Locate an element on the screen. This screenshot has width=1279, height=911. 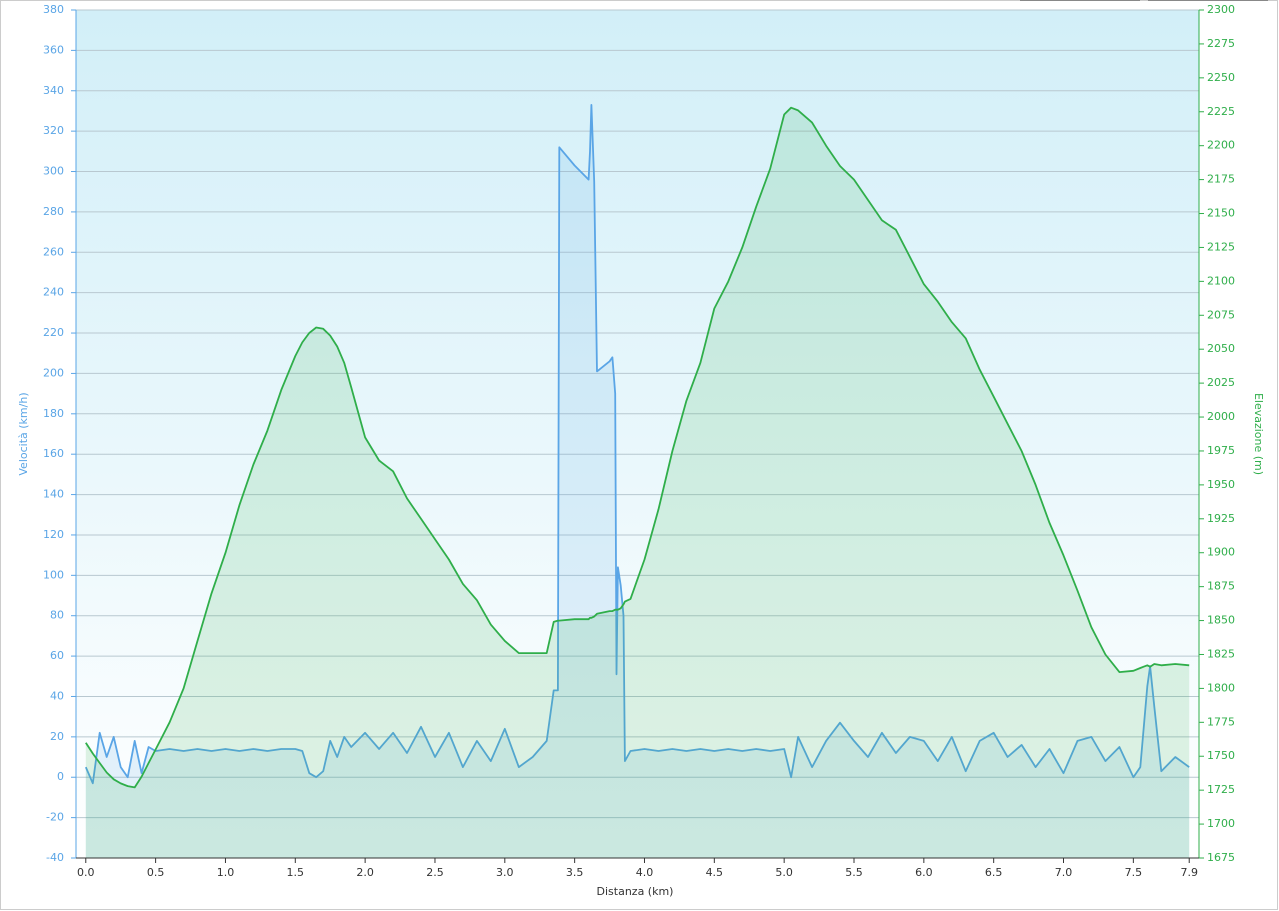
y-tick-label: 160 is located at coordinates (53, 453).